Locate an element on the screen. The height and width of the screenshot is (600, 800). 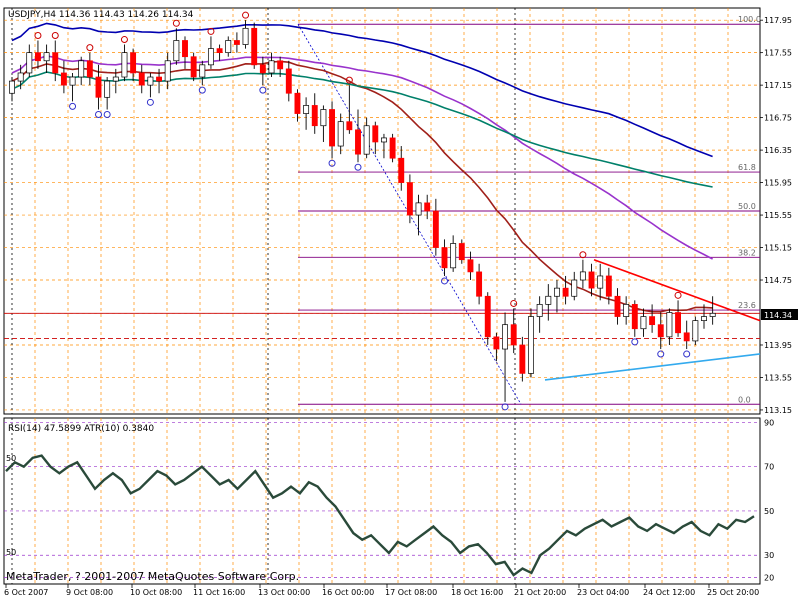
price-tick-label: 115.95 is located at coordinates (778, 183).